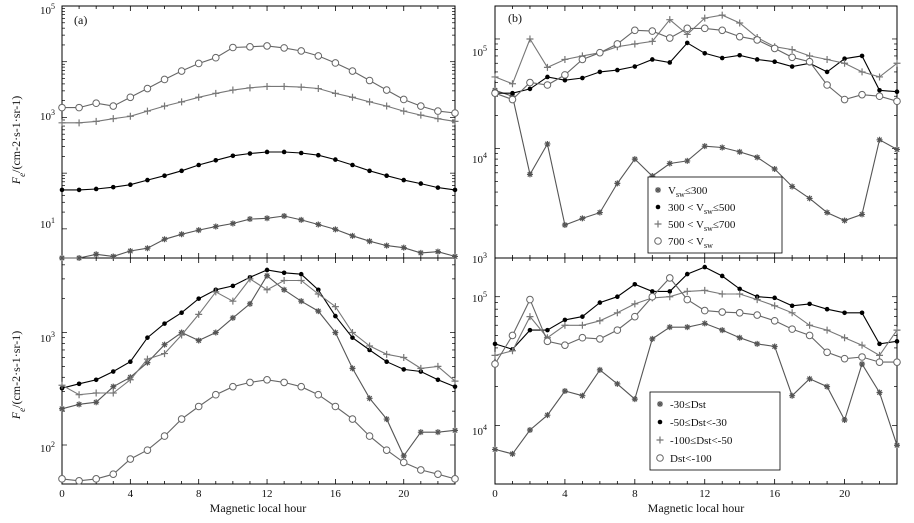 Image resolution: width=914 pixels, height=523 pixels. What do you see at coordinates (696, 157) in the screenshot?
I see `line-b-top-star` at bounding box center [696, 157].